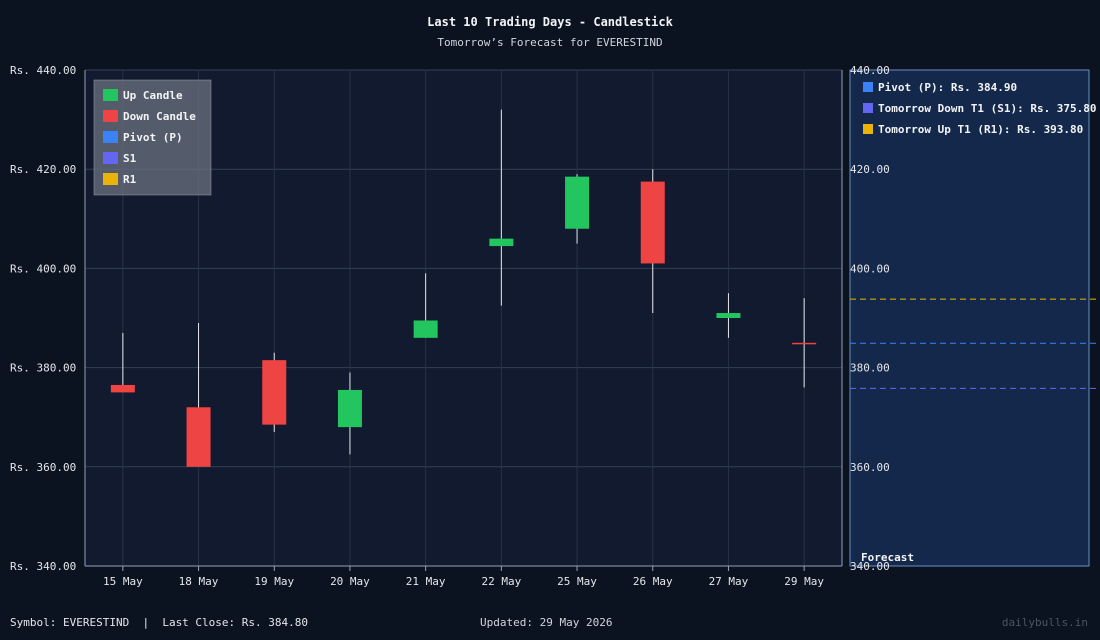  I want to click on right-y-tick-label: 340.00, so click(870, 566).